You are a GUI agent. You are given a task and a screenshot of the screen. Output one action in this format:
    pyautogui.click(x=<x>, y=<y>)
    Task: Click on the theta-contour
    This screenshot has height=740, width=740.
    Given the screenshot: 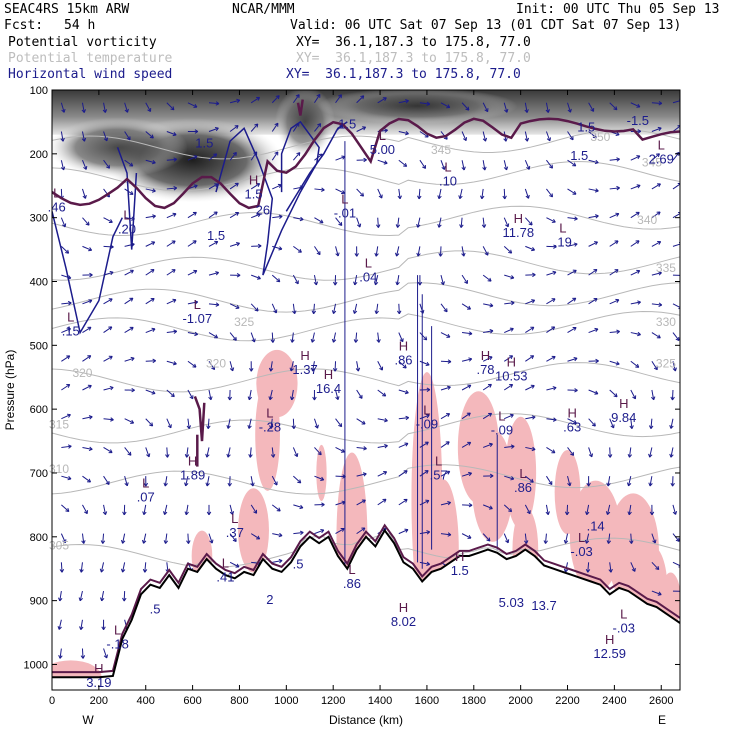 What is the action you would take?
    pyautogui.click(x=366, y=428)
    